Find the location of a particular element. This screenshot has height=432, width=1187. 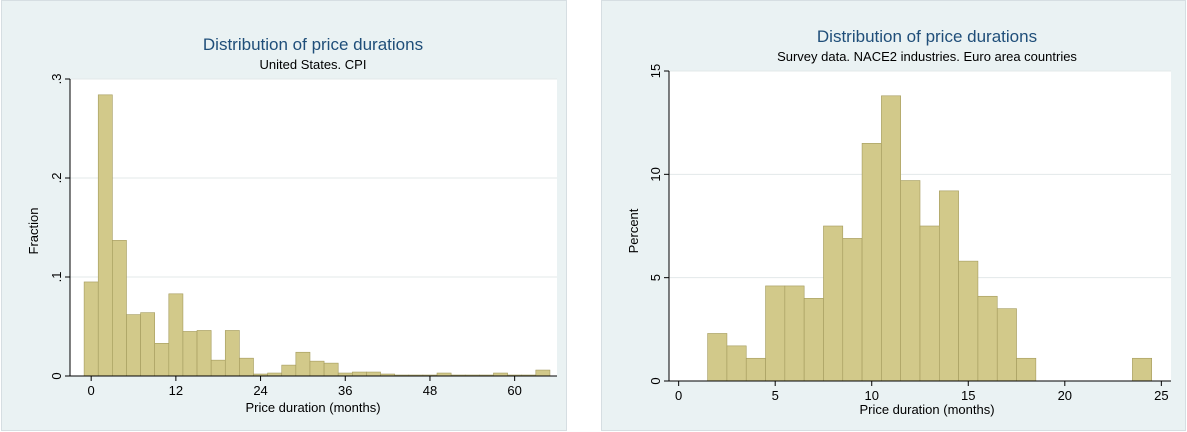

chart-subtitle: United States. CPI is located at coordinates (313, 64).